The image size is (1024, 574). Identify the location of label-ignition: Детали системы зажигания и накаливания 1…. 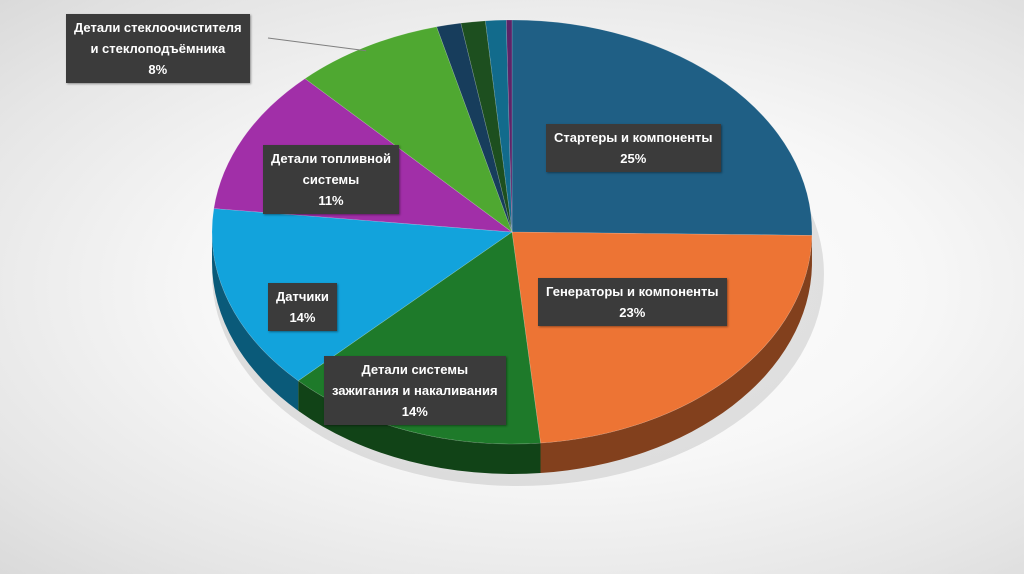
(415, 390).